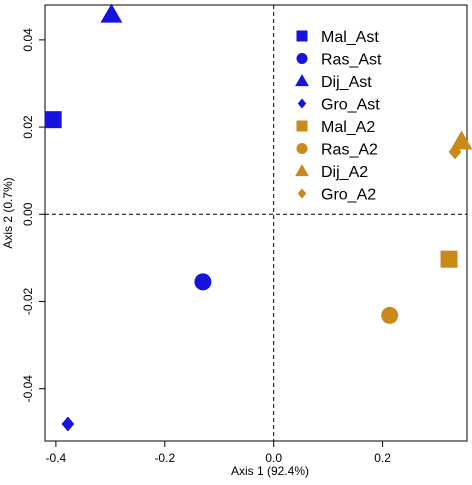 The height and width of the screenshot is (485, 472). Describe the element at coordinates (28, 214) in the screenshot. I see `y-tick-label: 0.00` at that location.